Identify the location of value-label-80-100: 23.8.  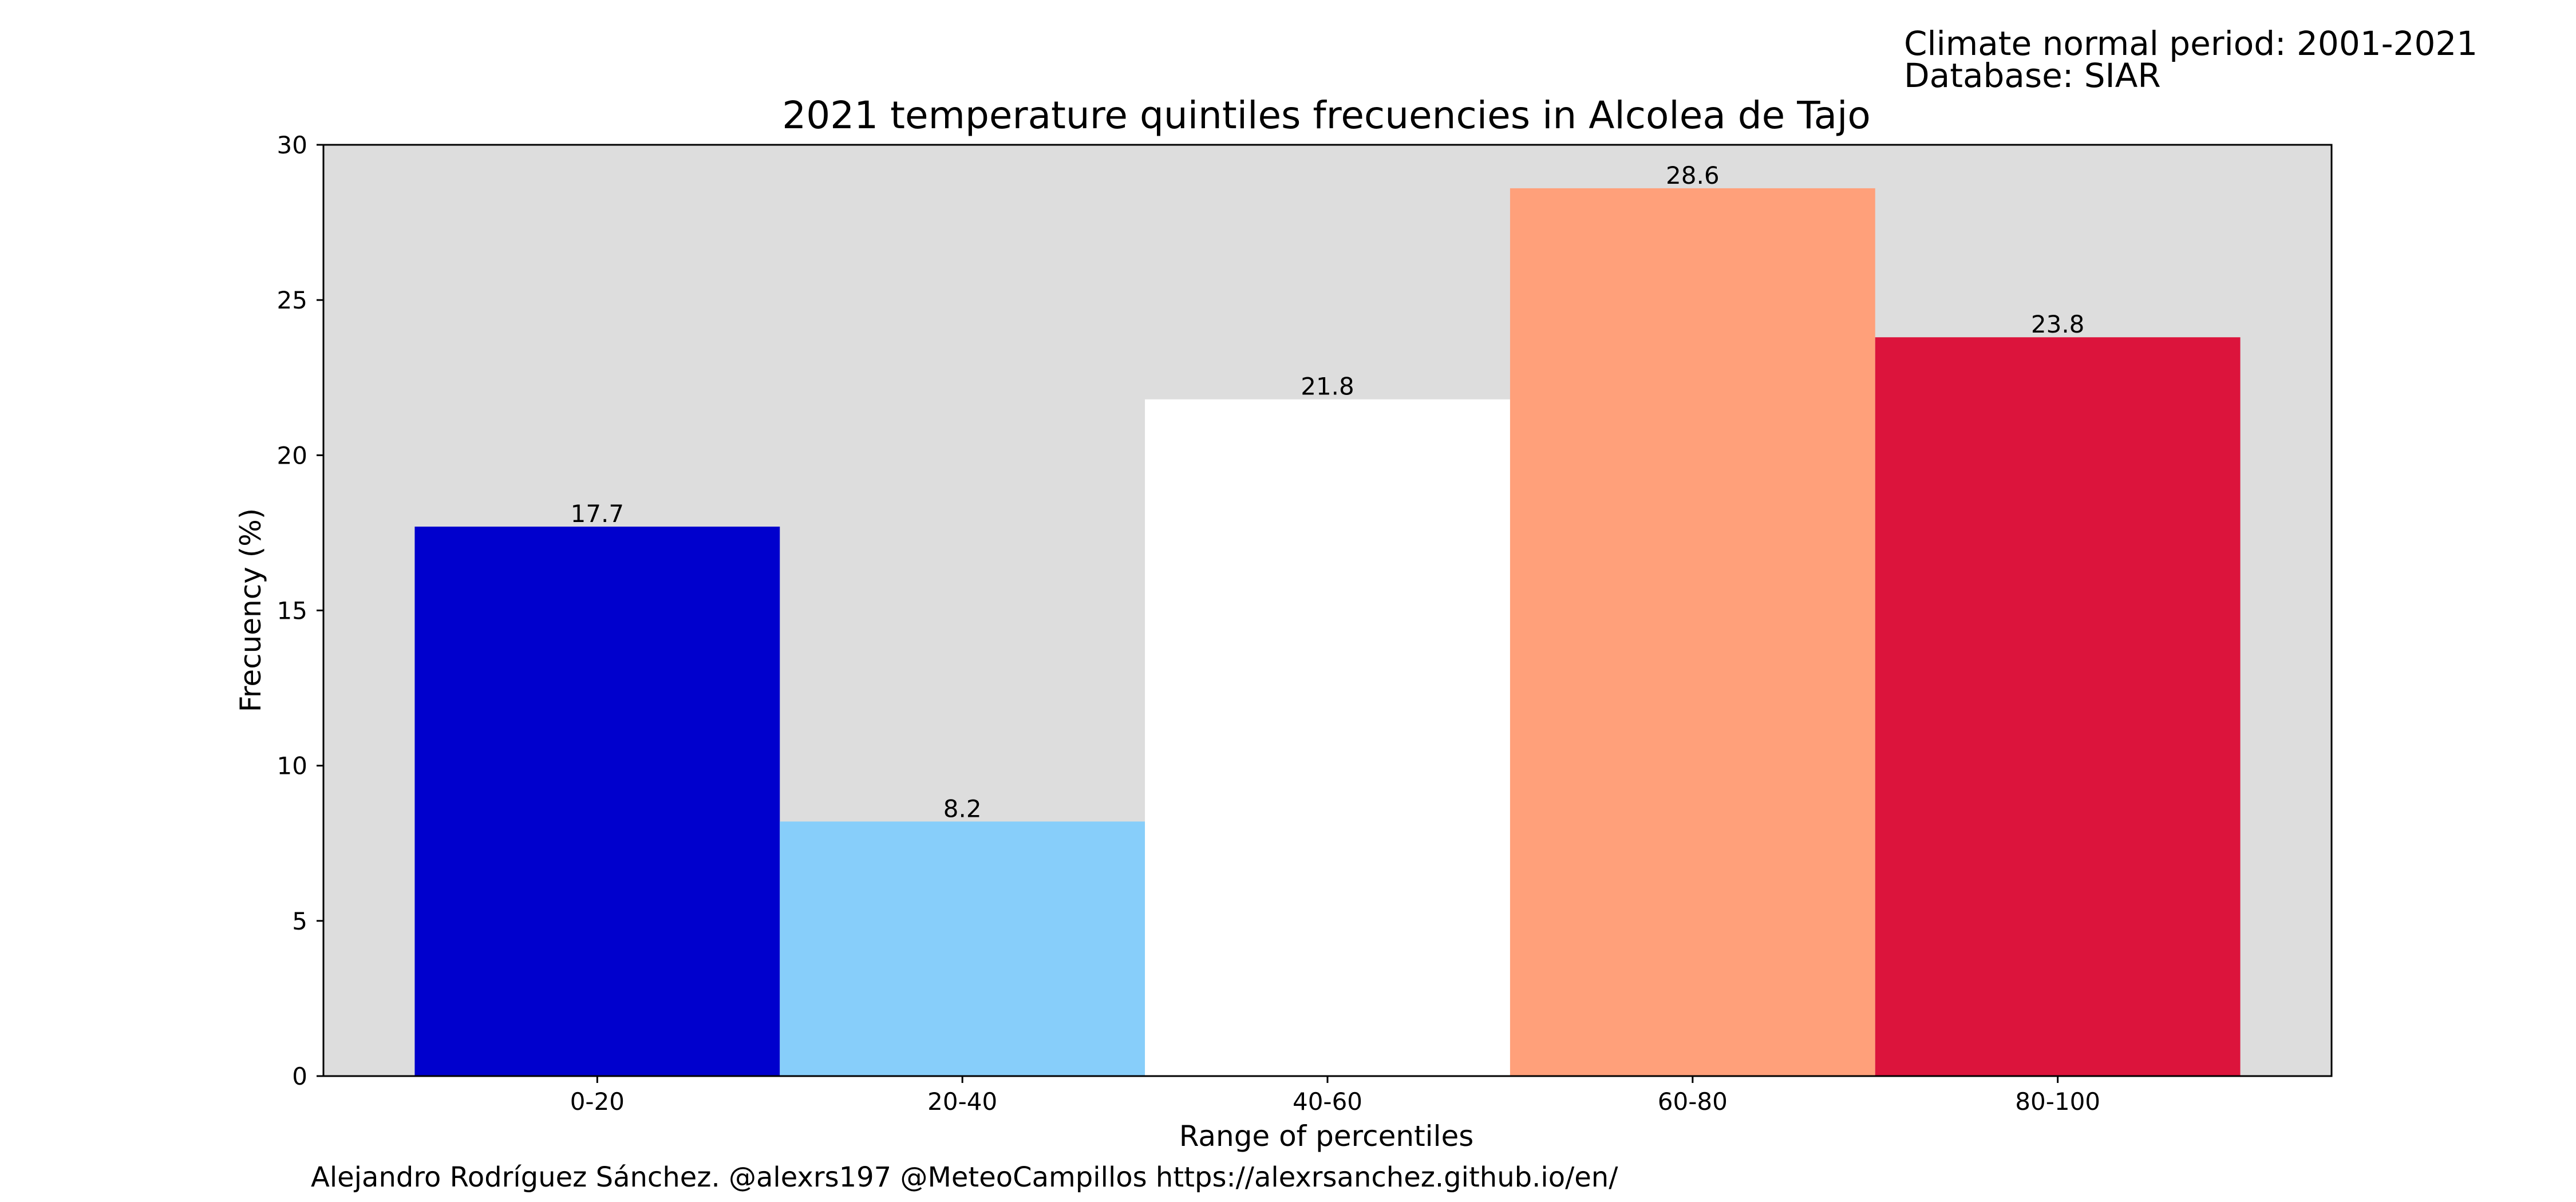
(2058, 324).